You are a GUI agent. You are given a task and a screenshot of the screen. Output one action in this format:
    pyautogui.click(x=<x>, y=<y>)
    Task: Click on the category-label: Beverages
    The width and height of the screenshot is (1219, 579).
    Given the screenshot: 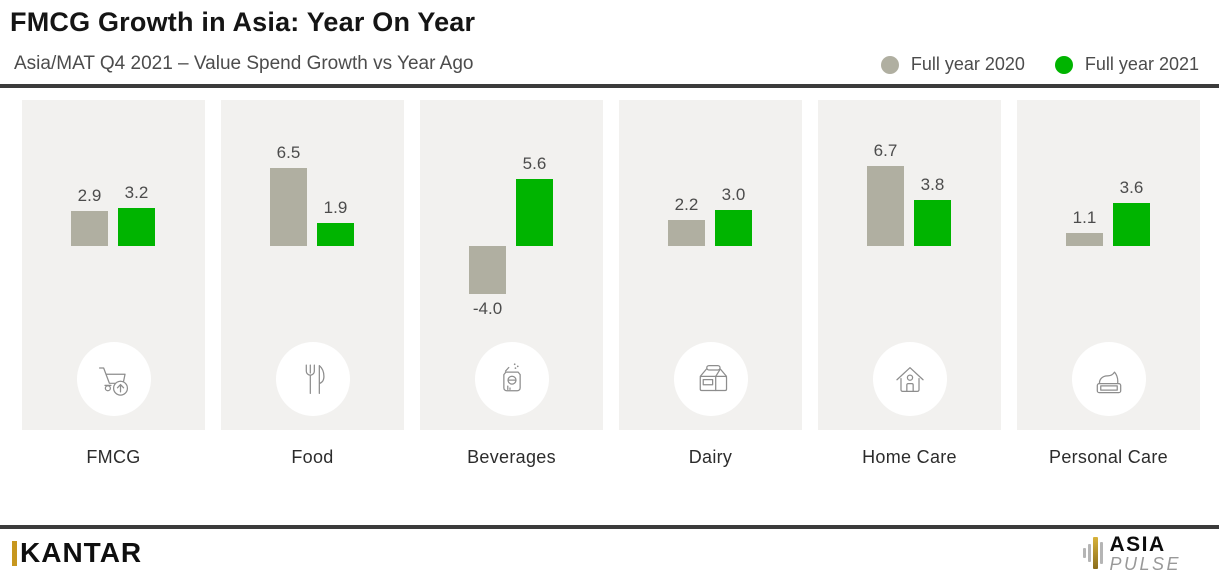 What is the action you would take?
    pyautogui.click(x=511, y=457)
    